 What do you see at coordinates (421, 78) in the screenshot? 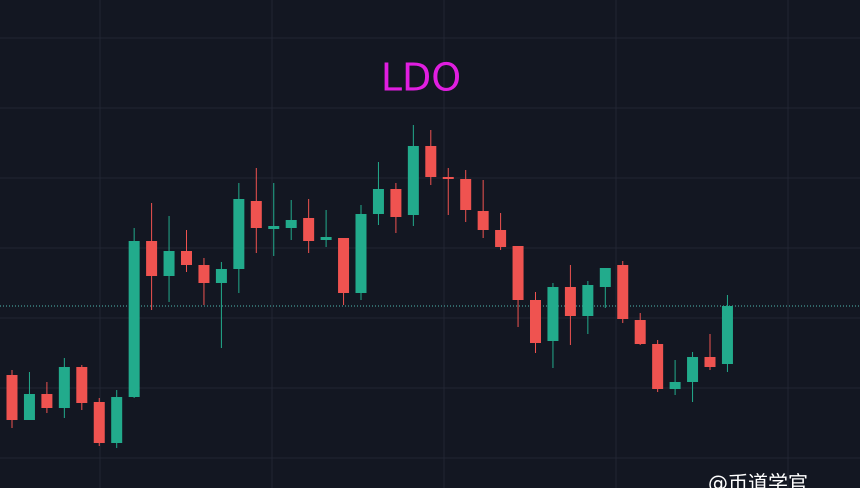
I see `chart-title: LDO` at bounding box center [421, 78].